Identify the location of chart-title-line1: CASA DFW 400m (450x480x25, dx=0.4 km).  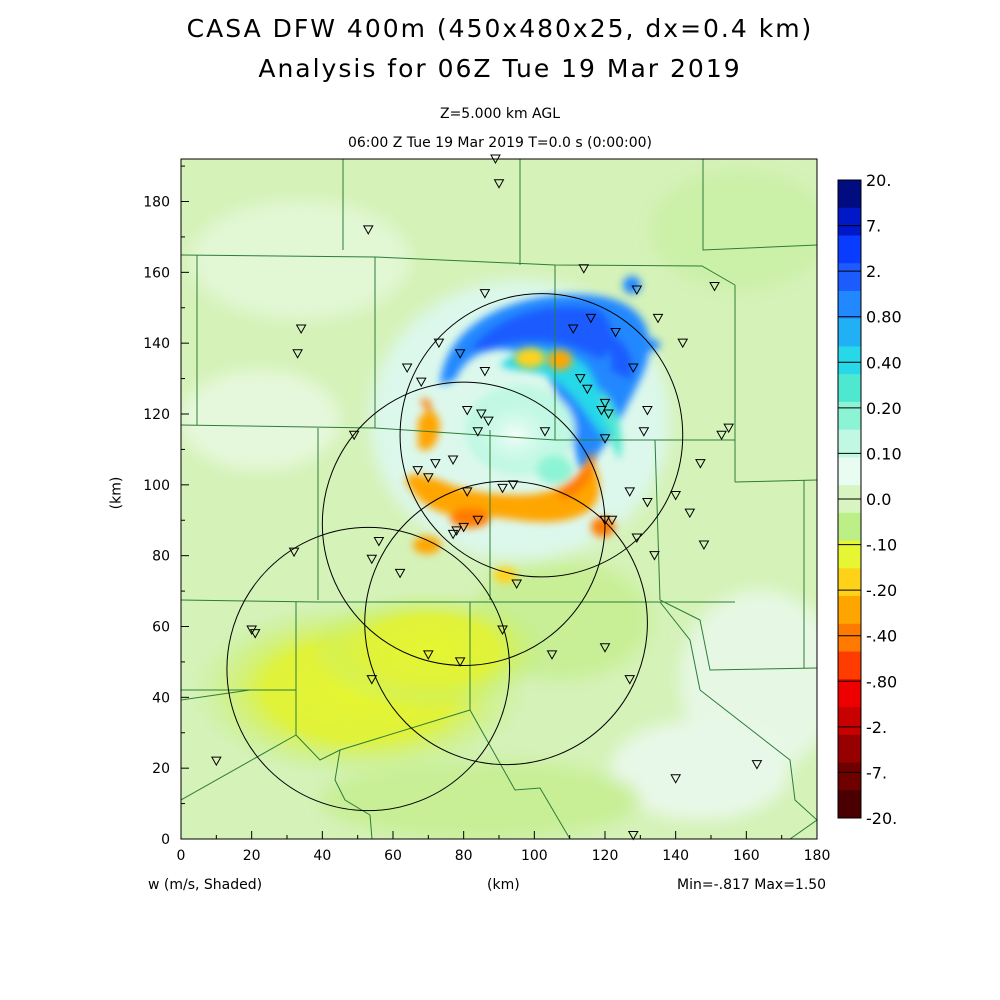
(500, 28).